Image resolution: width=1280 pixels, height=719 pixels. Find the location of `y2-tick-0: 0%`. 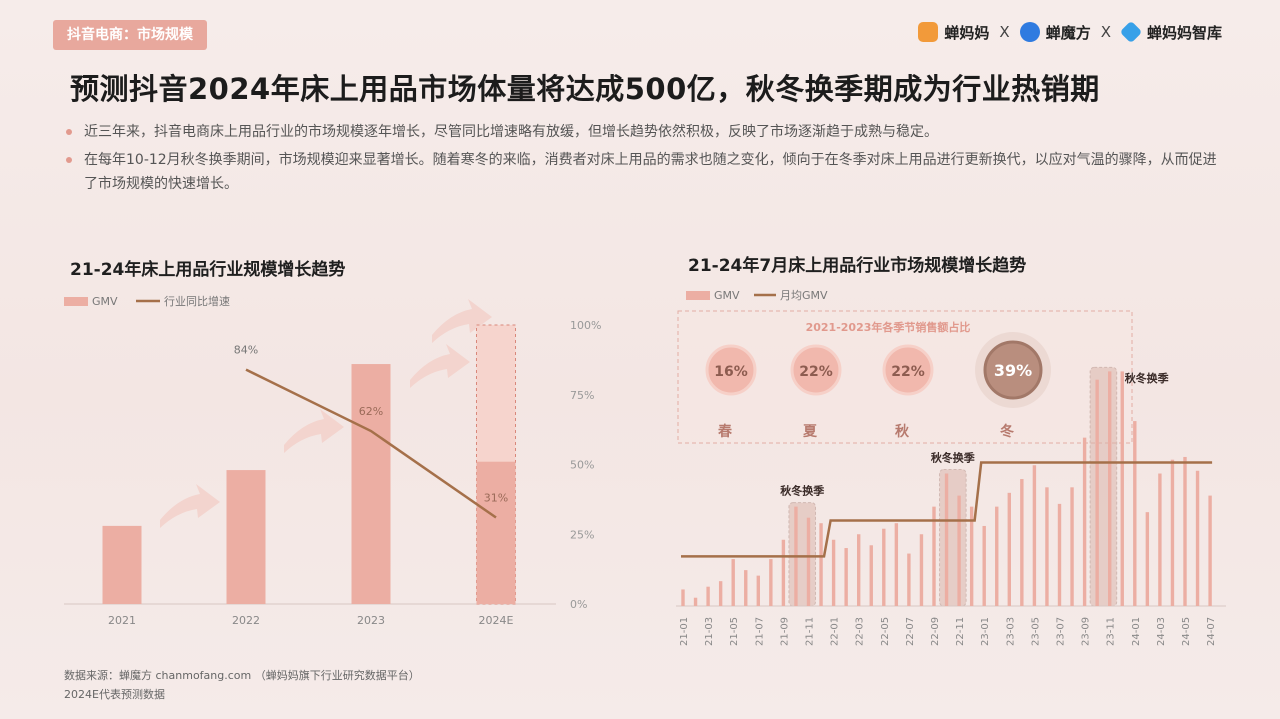

y2-tick-0: 0% is located at coordinates (578, 604).